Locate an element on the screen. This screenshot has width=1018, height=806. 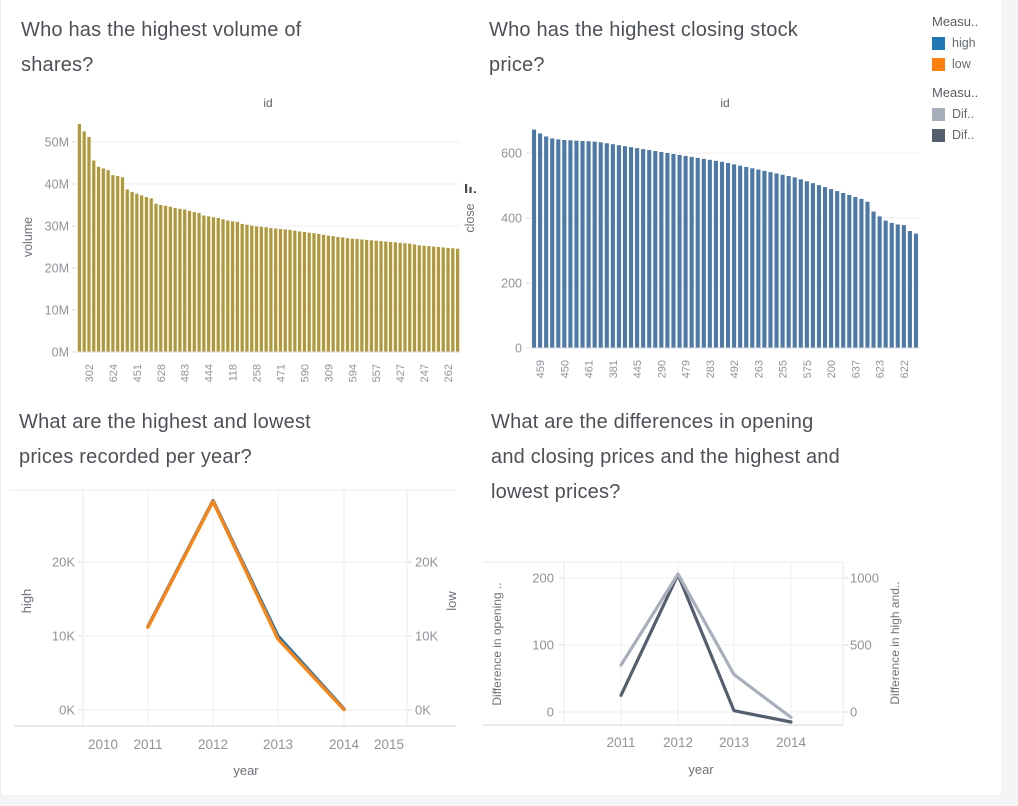
legend-item-diff-open-close: Dif.. is located at coordinates (968, 135).